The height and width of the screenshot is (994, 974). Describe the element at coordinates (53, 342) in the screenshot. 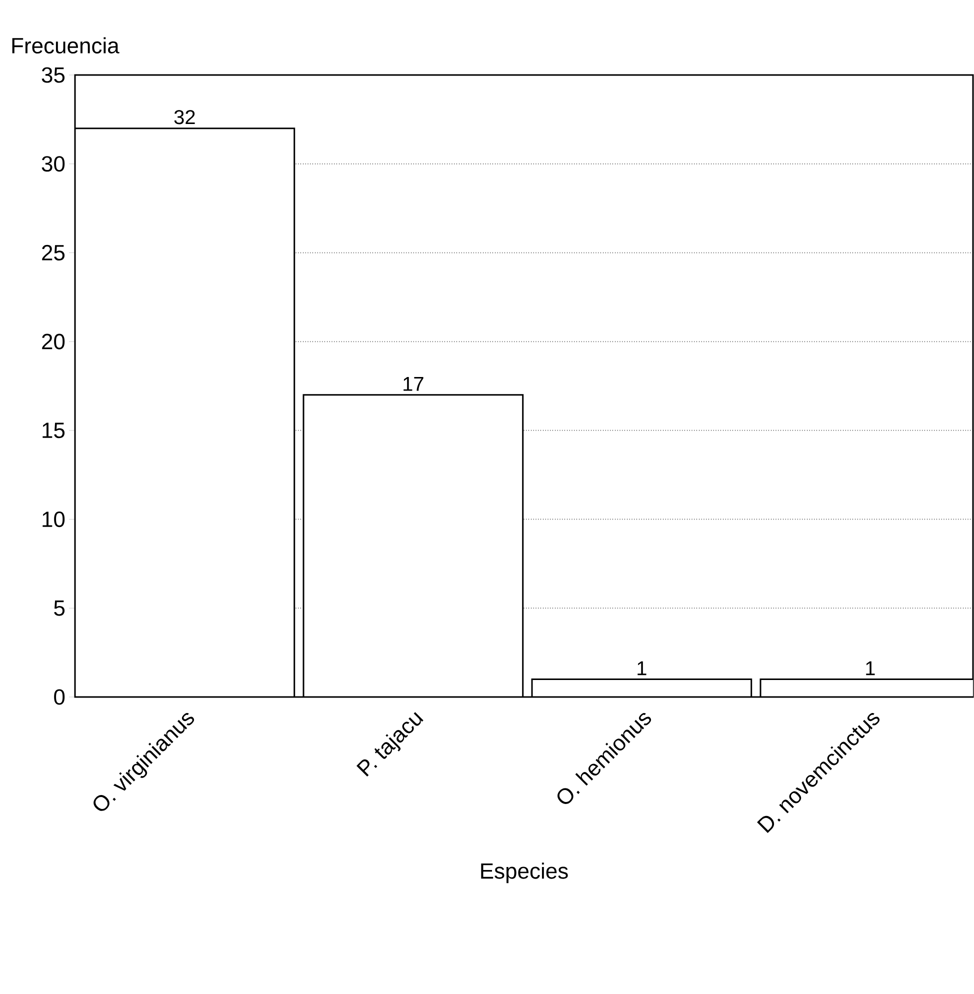

I see `y-tick-label: 20` at that location.